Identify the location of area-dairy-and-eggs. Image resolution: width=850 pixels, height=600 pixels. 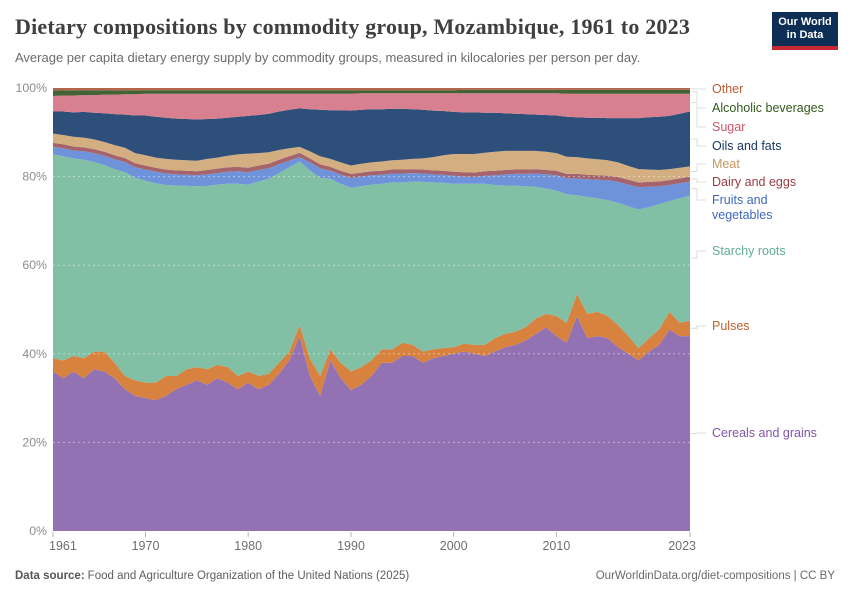
(371, 165).